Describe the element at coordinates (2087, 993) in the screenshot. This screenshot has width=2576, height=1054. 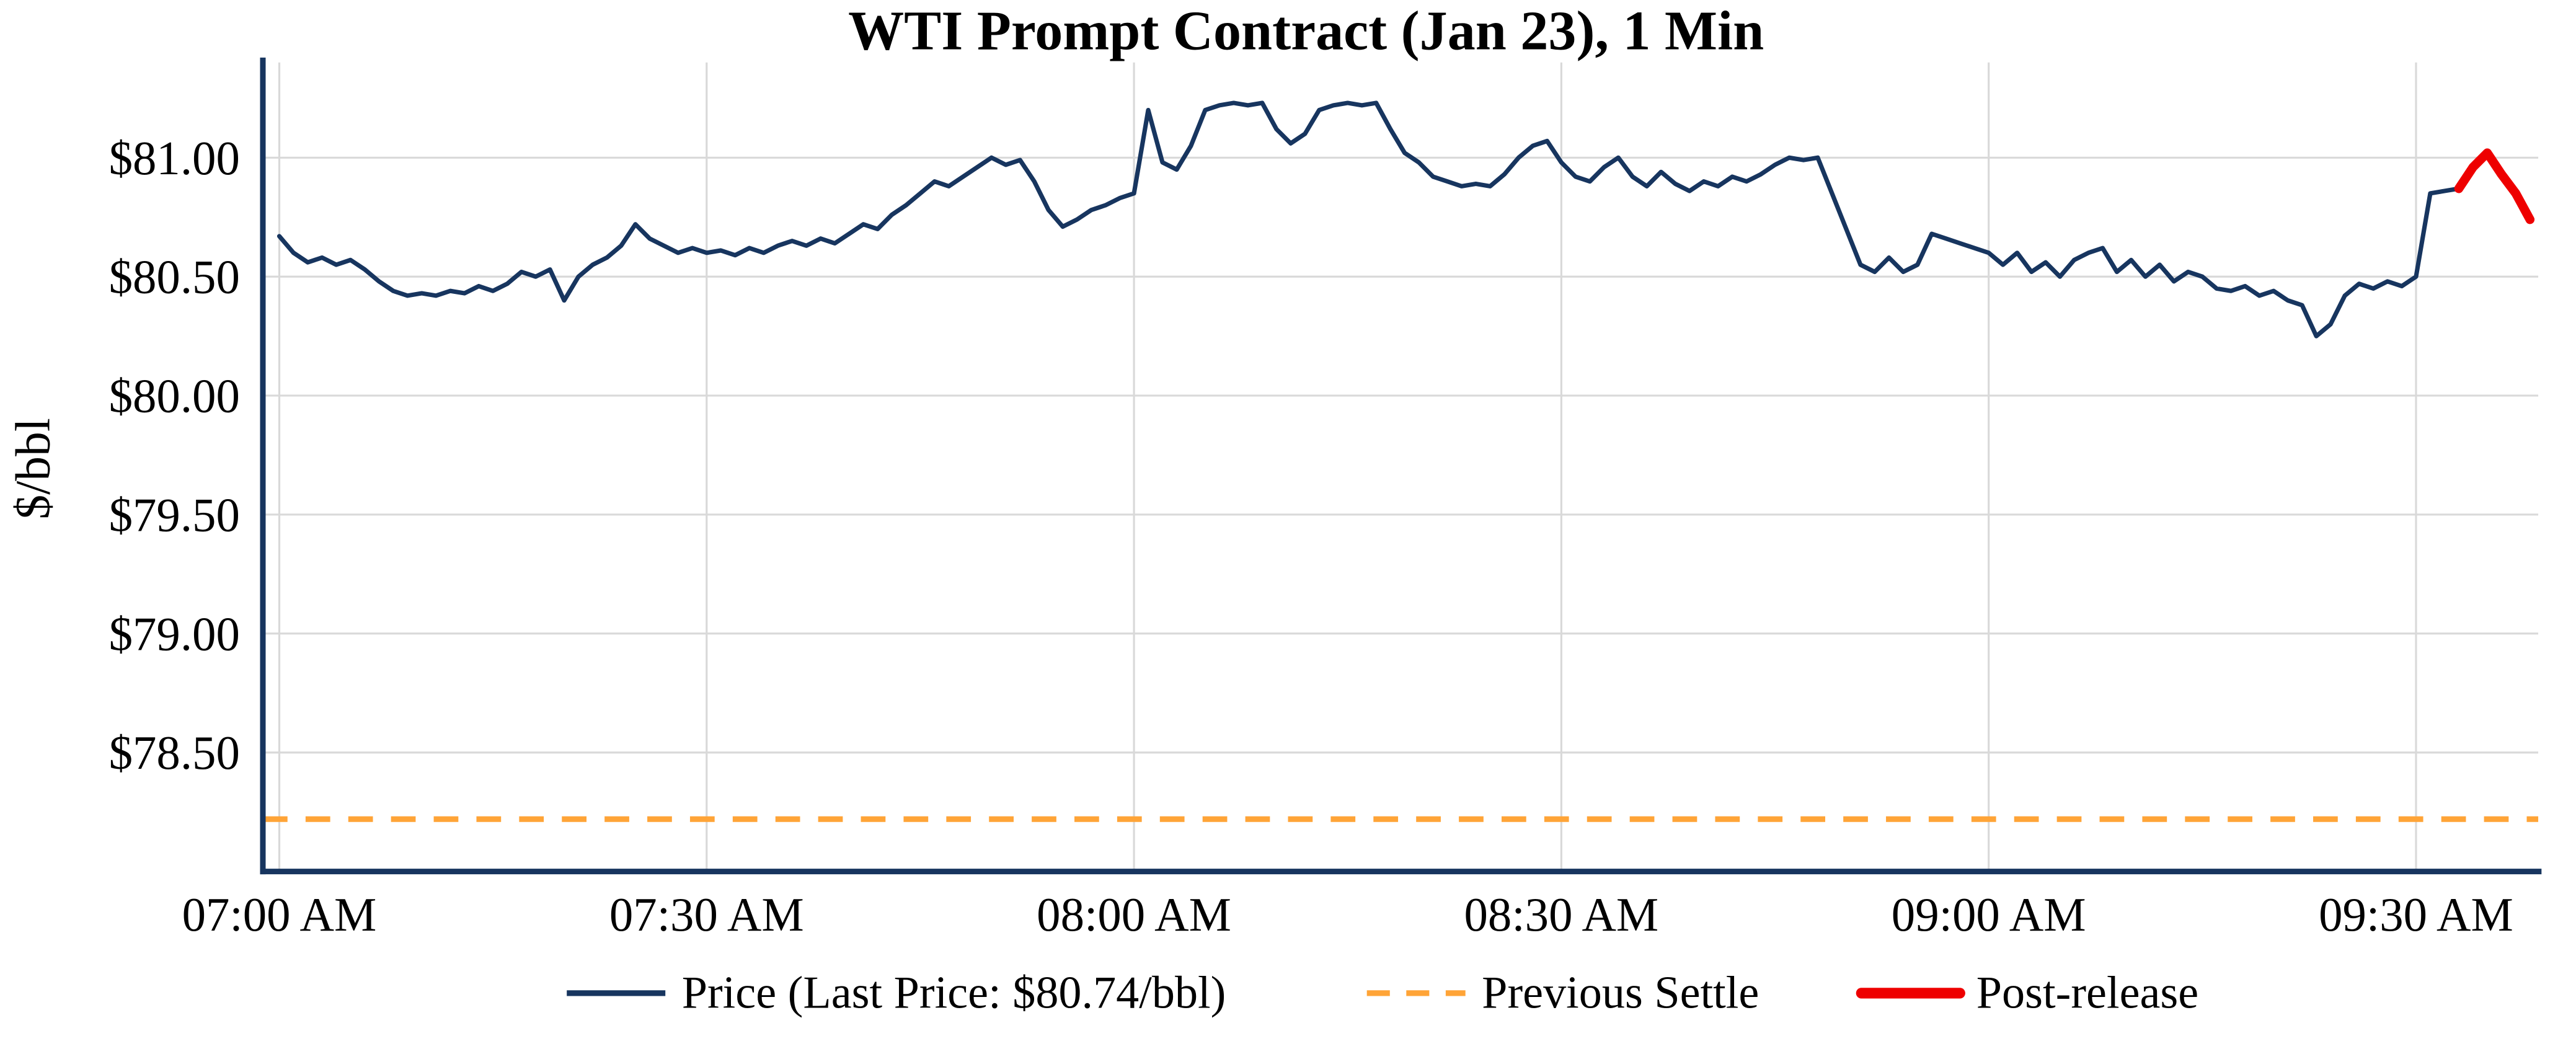
I see `legend-post-release-label: Post-release` at that location.